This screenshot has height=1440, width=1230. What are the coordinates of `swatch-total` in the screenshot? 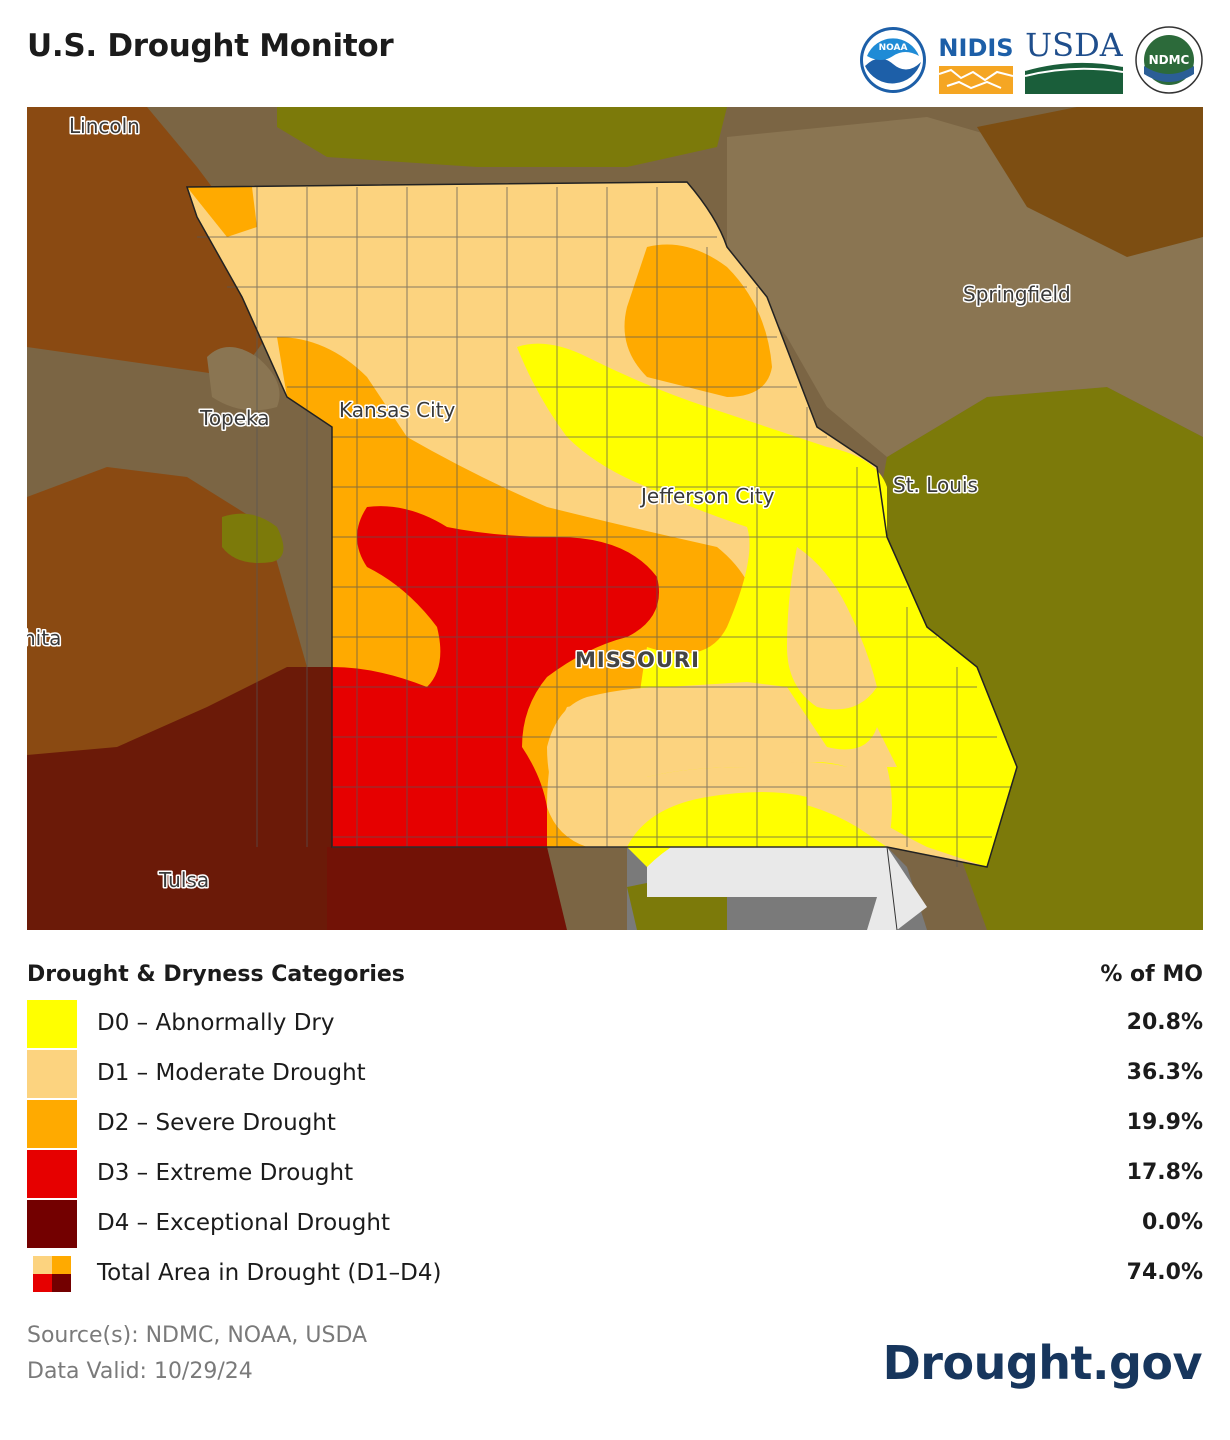 It's located at (52, 1274).